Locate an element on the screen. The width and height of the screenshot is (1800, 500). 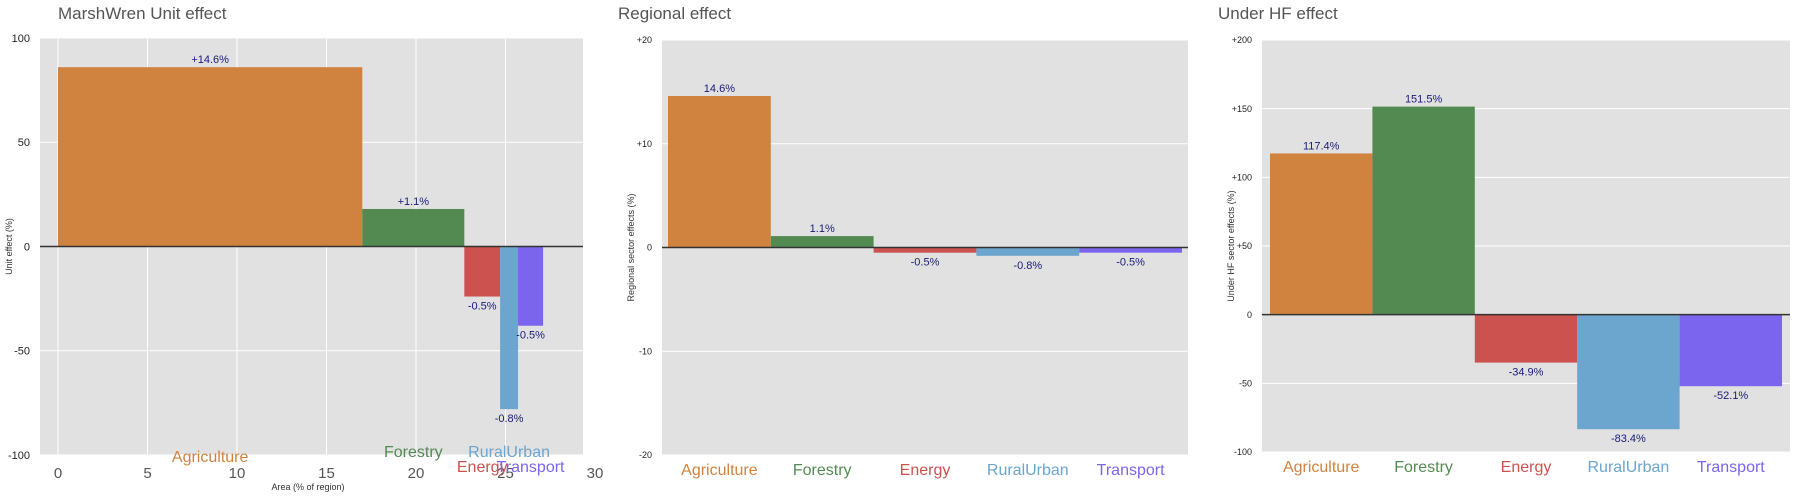
chart-title: MarshWren Unit effect is located at coordinates (142, 13).